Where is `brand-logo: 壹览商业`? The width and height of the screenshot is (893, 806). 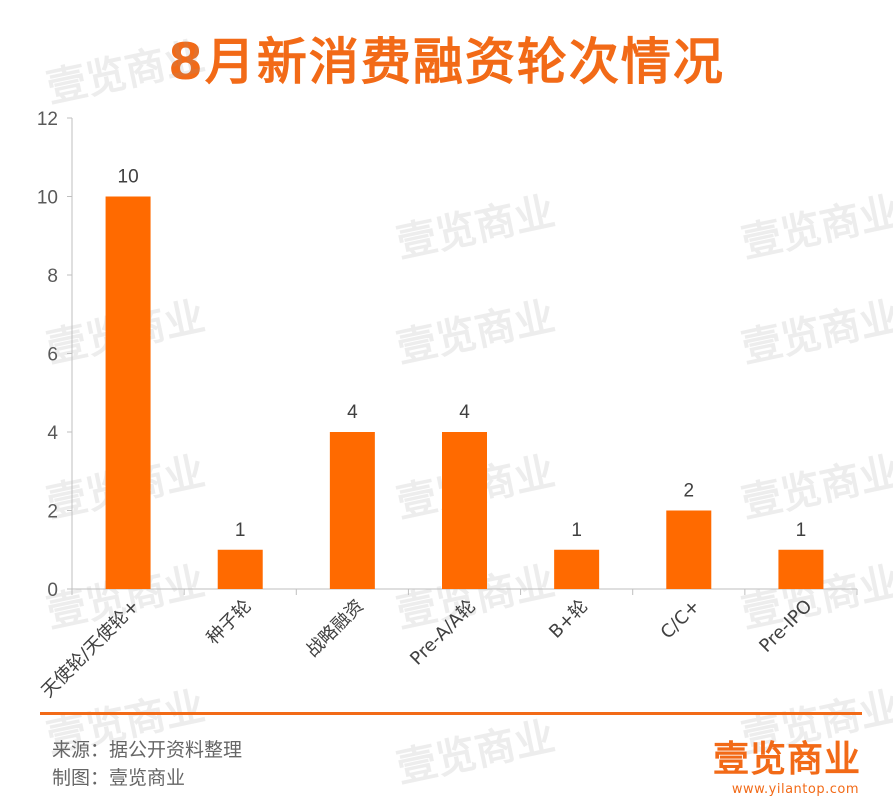 brand-logo: 壹览商业 is located at coordinates (786, 759).